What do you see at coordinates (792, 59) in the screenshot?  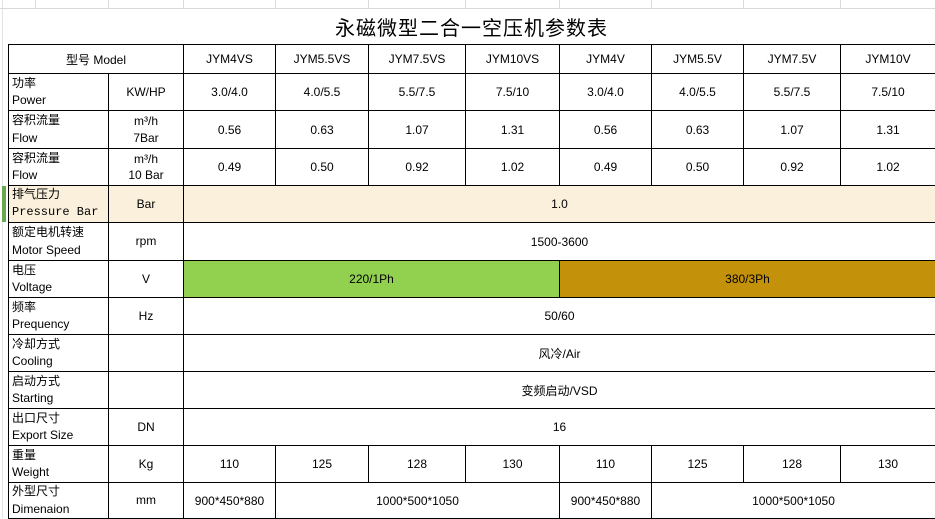 I see `model-name-cell: JYM7.5V` at bounding box center [792, 59].